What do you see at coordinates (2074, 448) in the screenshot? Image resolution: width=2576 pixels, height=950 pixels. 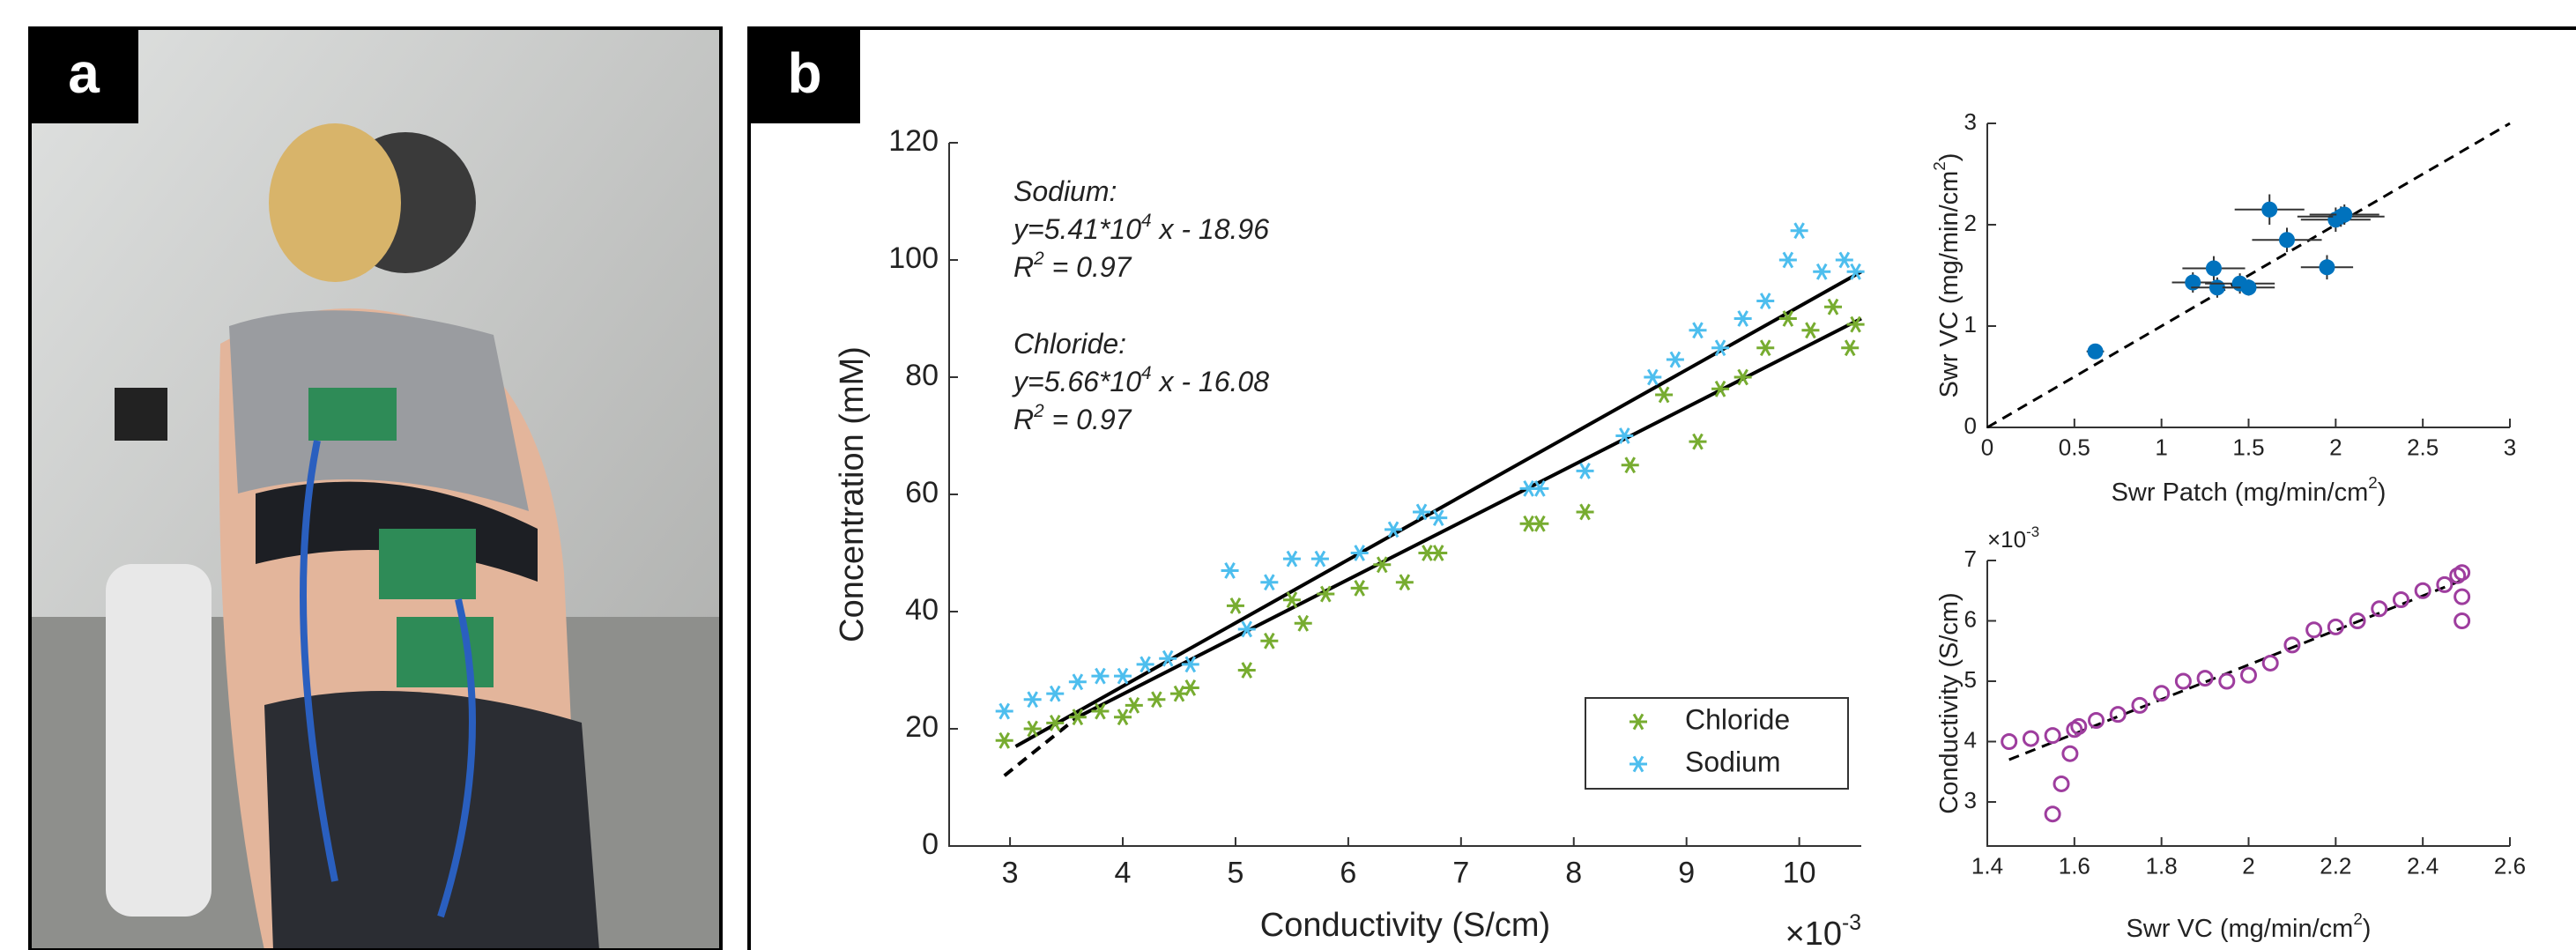 I see `x-tick-label: 0.5` at bounding box center [2074, 448].